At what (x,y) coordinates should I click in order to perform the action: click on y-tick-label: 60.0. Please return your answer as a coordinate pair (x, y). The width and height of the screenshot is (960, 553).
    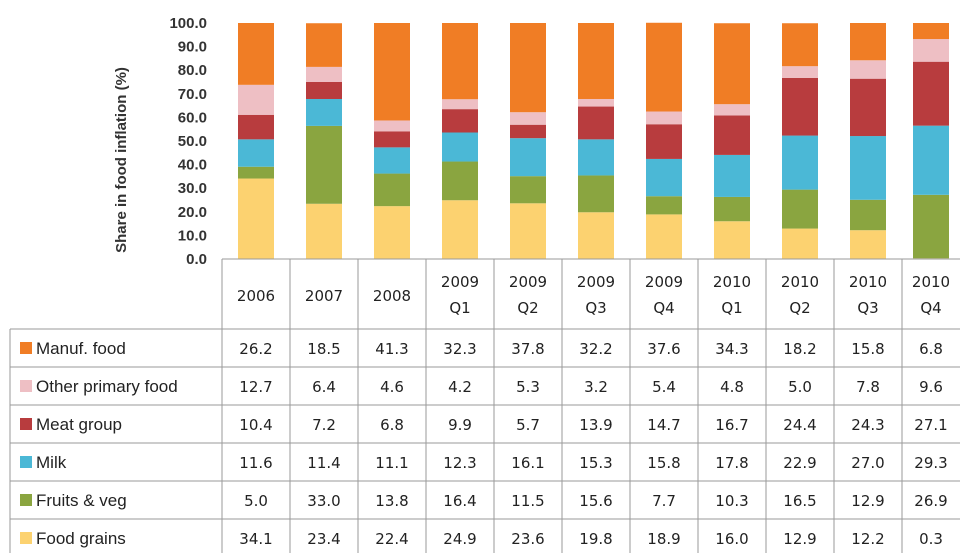
    Looking at the image, I should click on (192, 117).